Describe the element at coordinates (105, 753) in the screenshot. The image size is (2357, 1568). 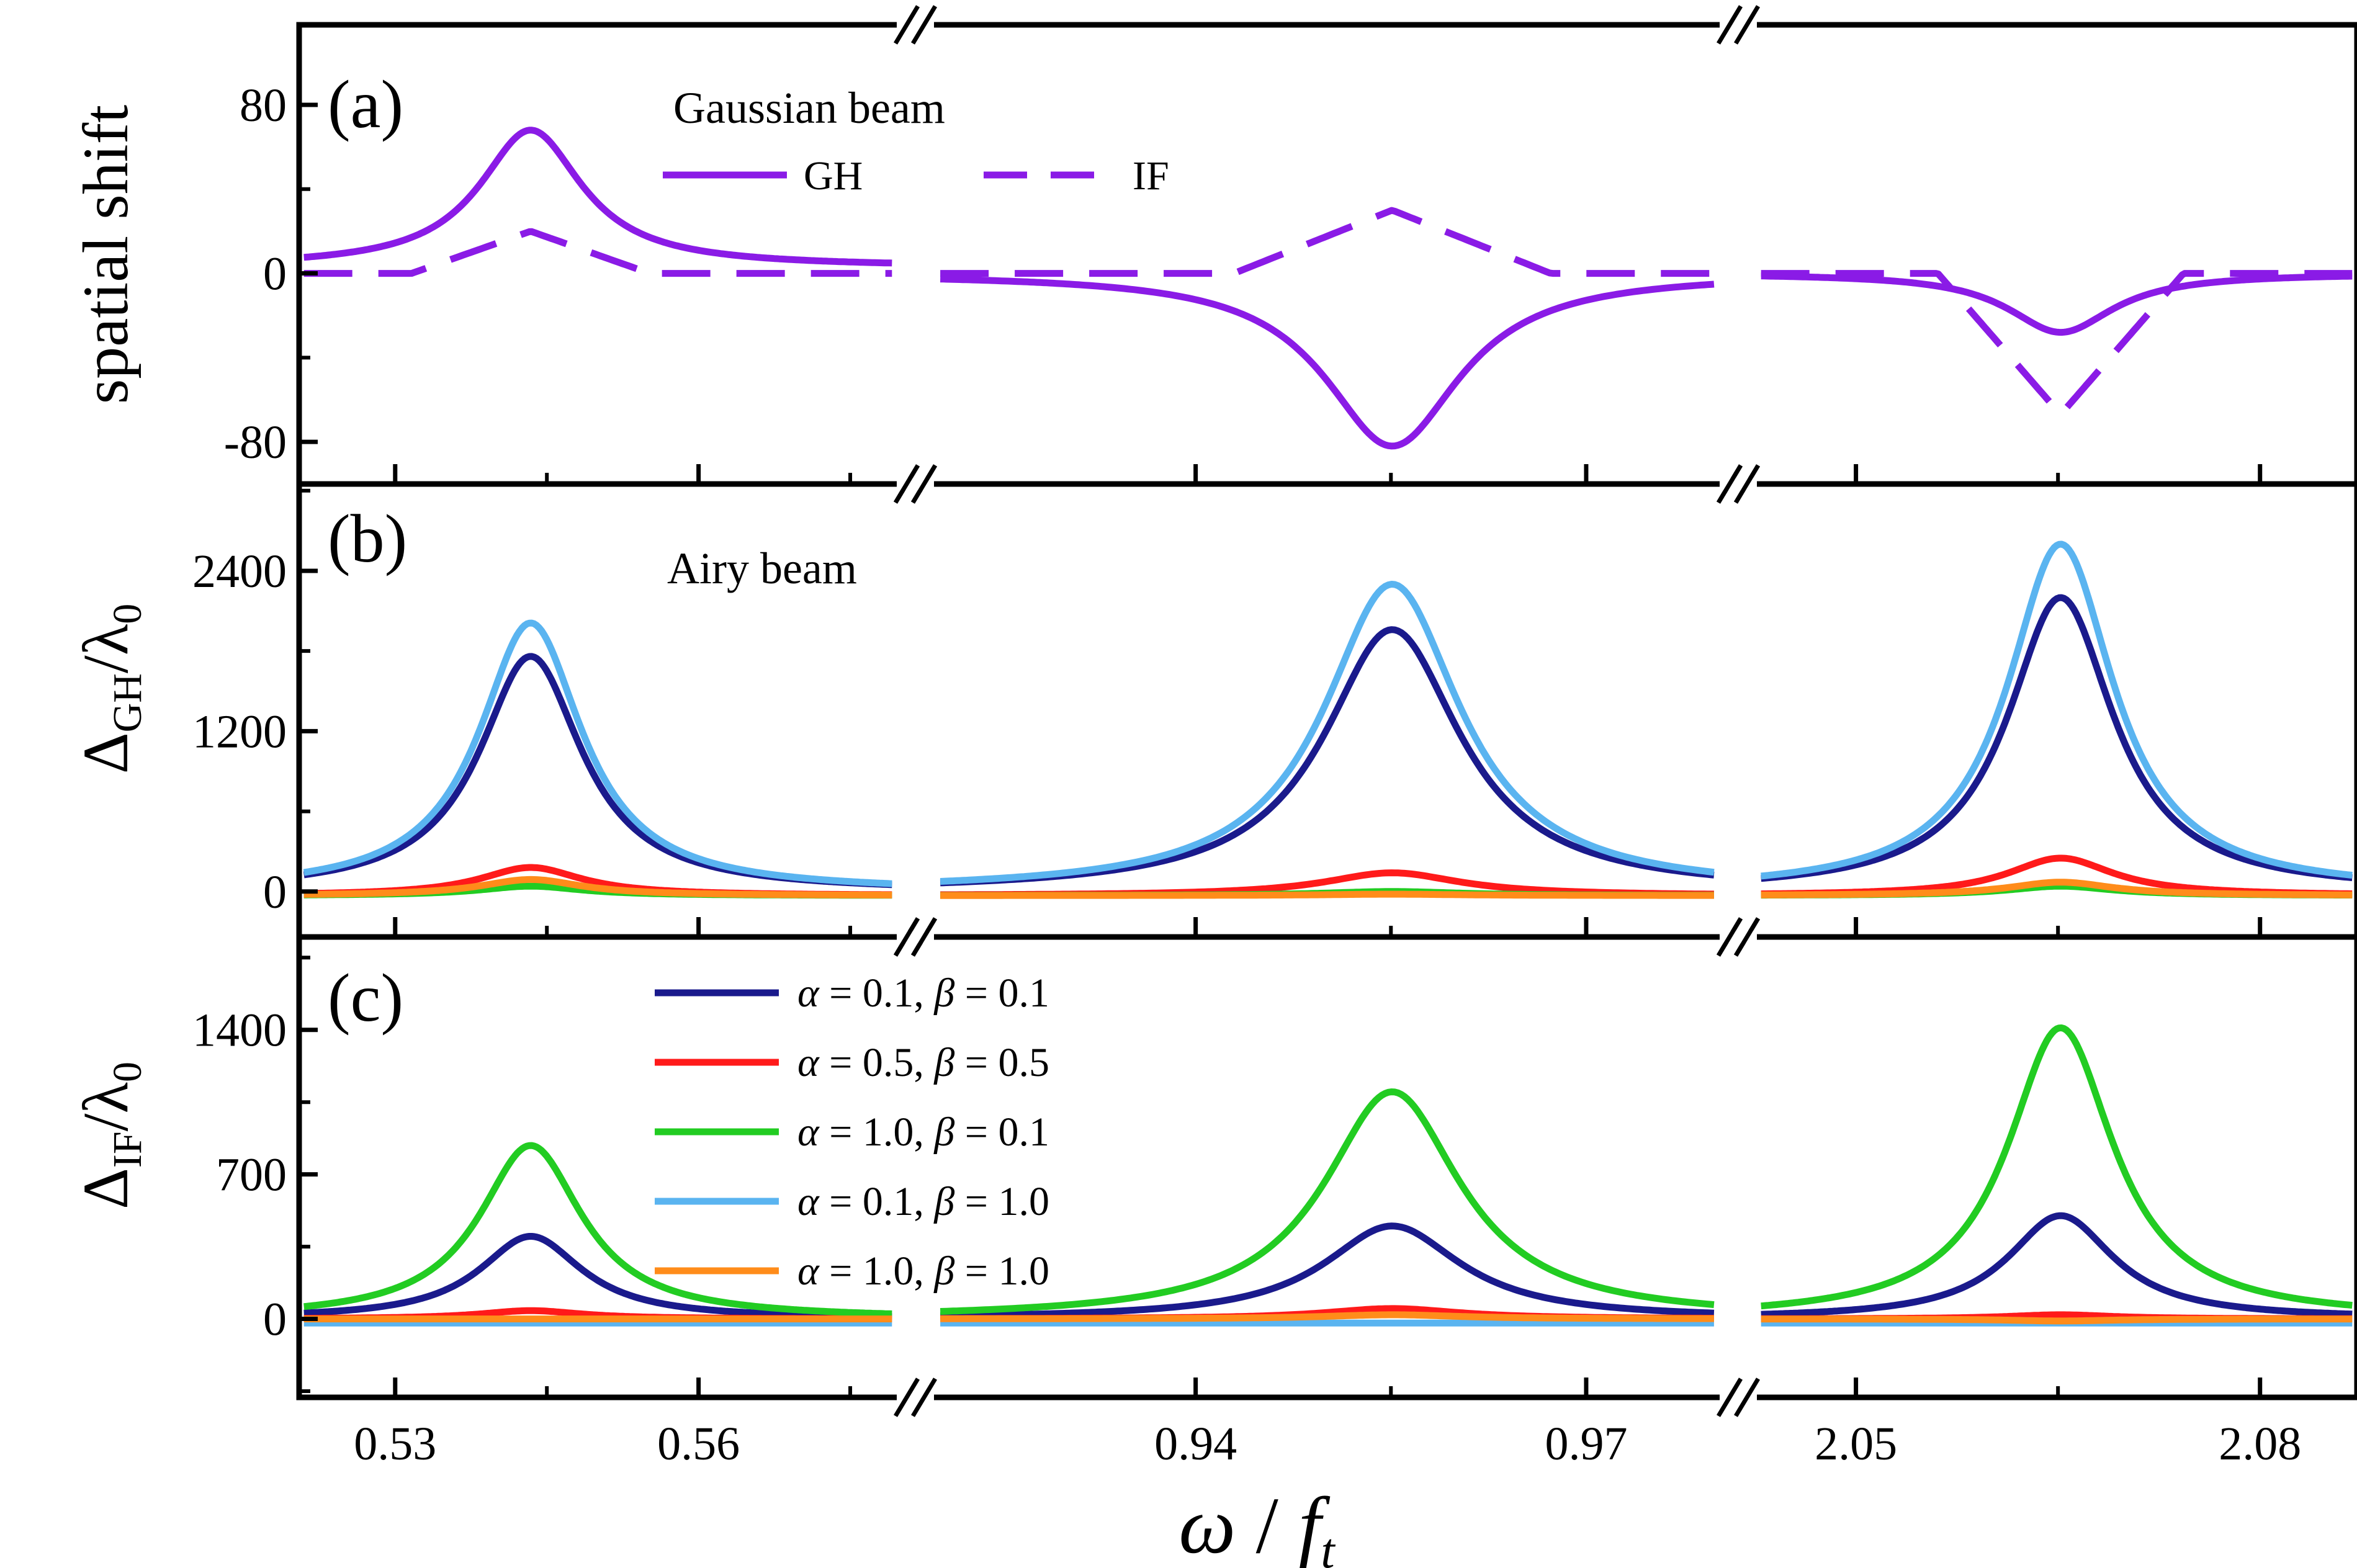
I see `panel-b-ylabel-main: Δ` at that location.